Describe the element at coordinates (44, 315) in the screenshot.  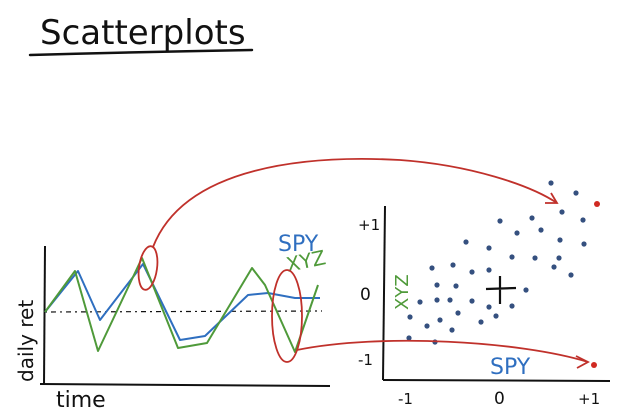
I see `timeseries-y-axis` at that location.